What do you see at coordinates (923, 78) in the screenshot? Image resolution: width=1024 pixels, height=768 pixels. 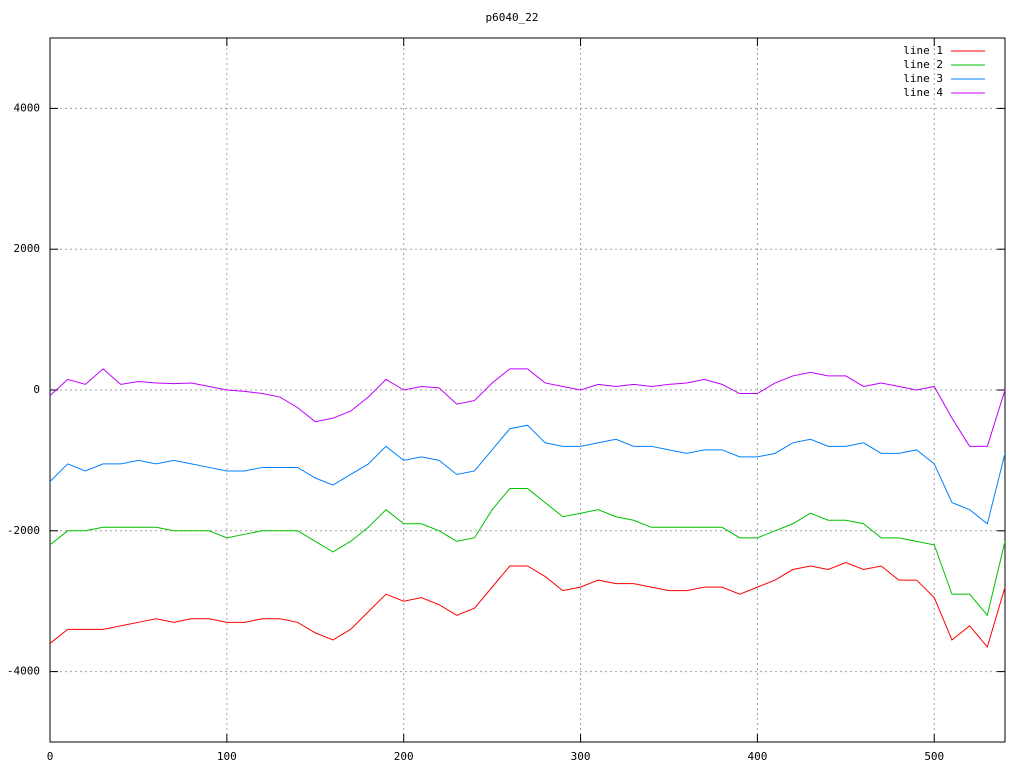 I see `legend-label: line 3` at bounding box center [923, 78].